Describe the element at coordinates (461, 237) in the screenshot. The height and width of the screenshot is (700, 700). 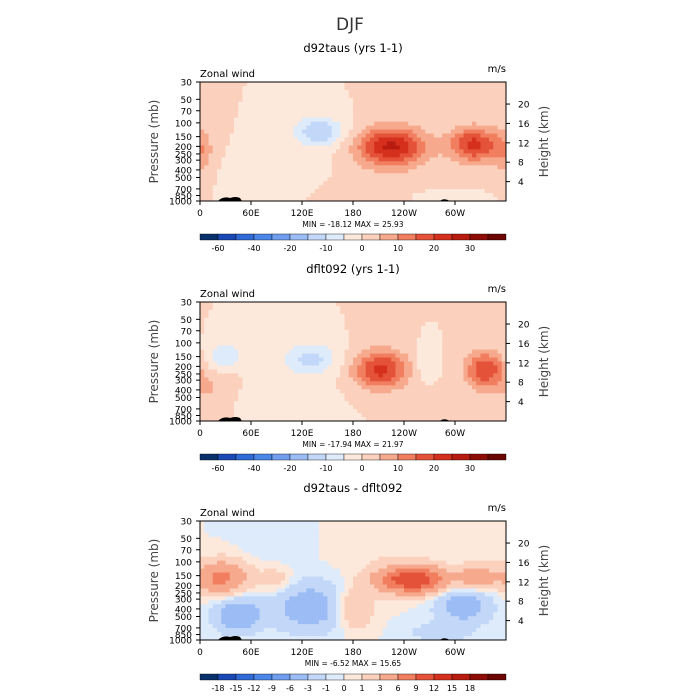
I see `colorbar-swatch` at that location.